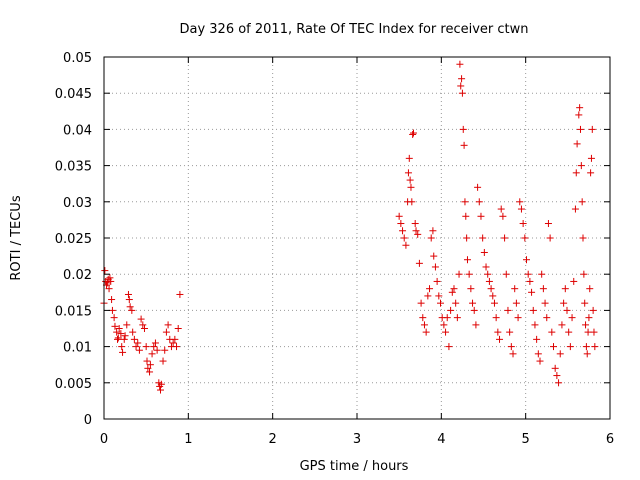 This screenshot has height=480, width=640. Describe the element at coordinates (357, 439) in the screenshot. I see `x-tick-label: 3` at that location.